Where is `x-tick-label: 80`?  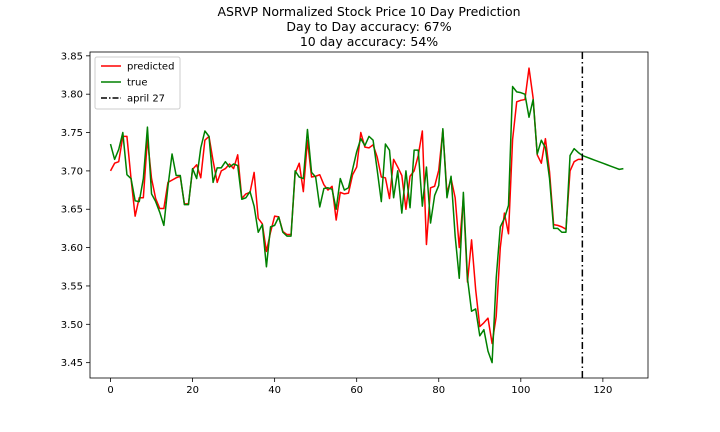
x-tick-label: 80 is located at coordinates (438, 390).